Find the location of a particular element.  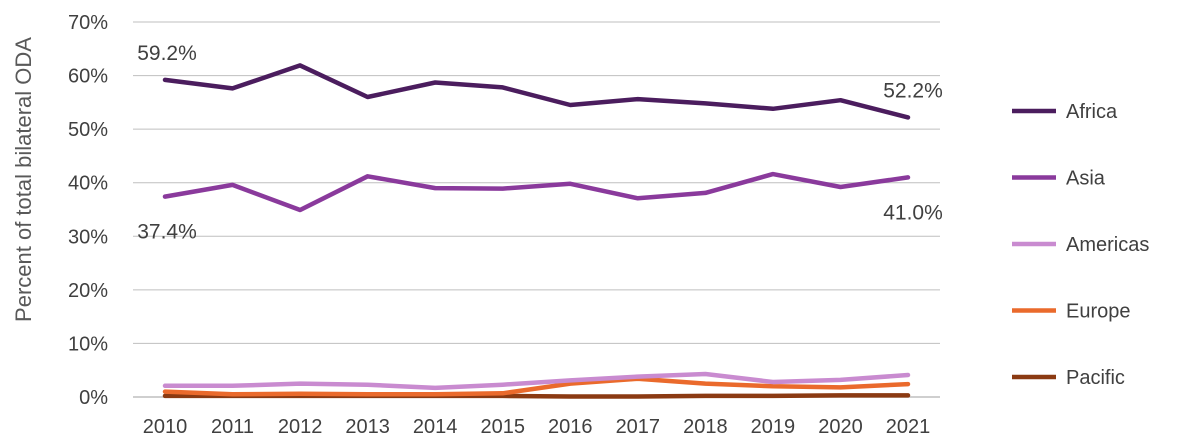

series-line-europe is located at coordinates (536, 386).